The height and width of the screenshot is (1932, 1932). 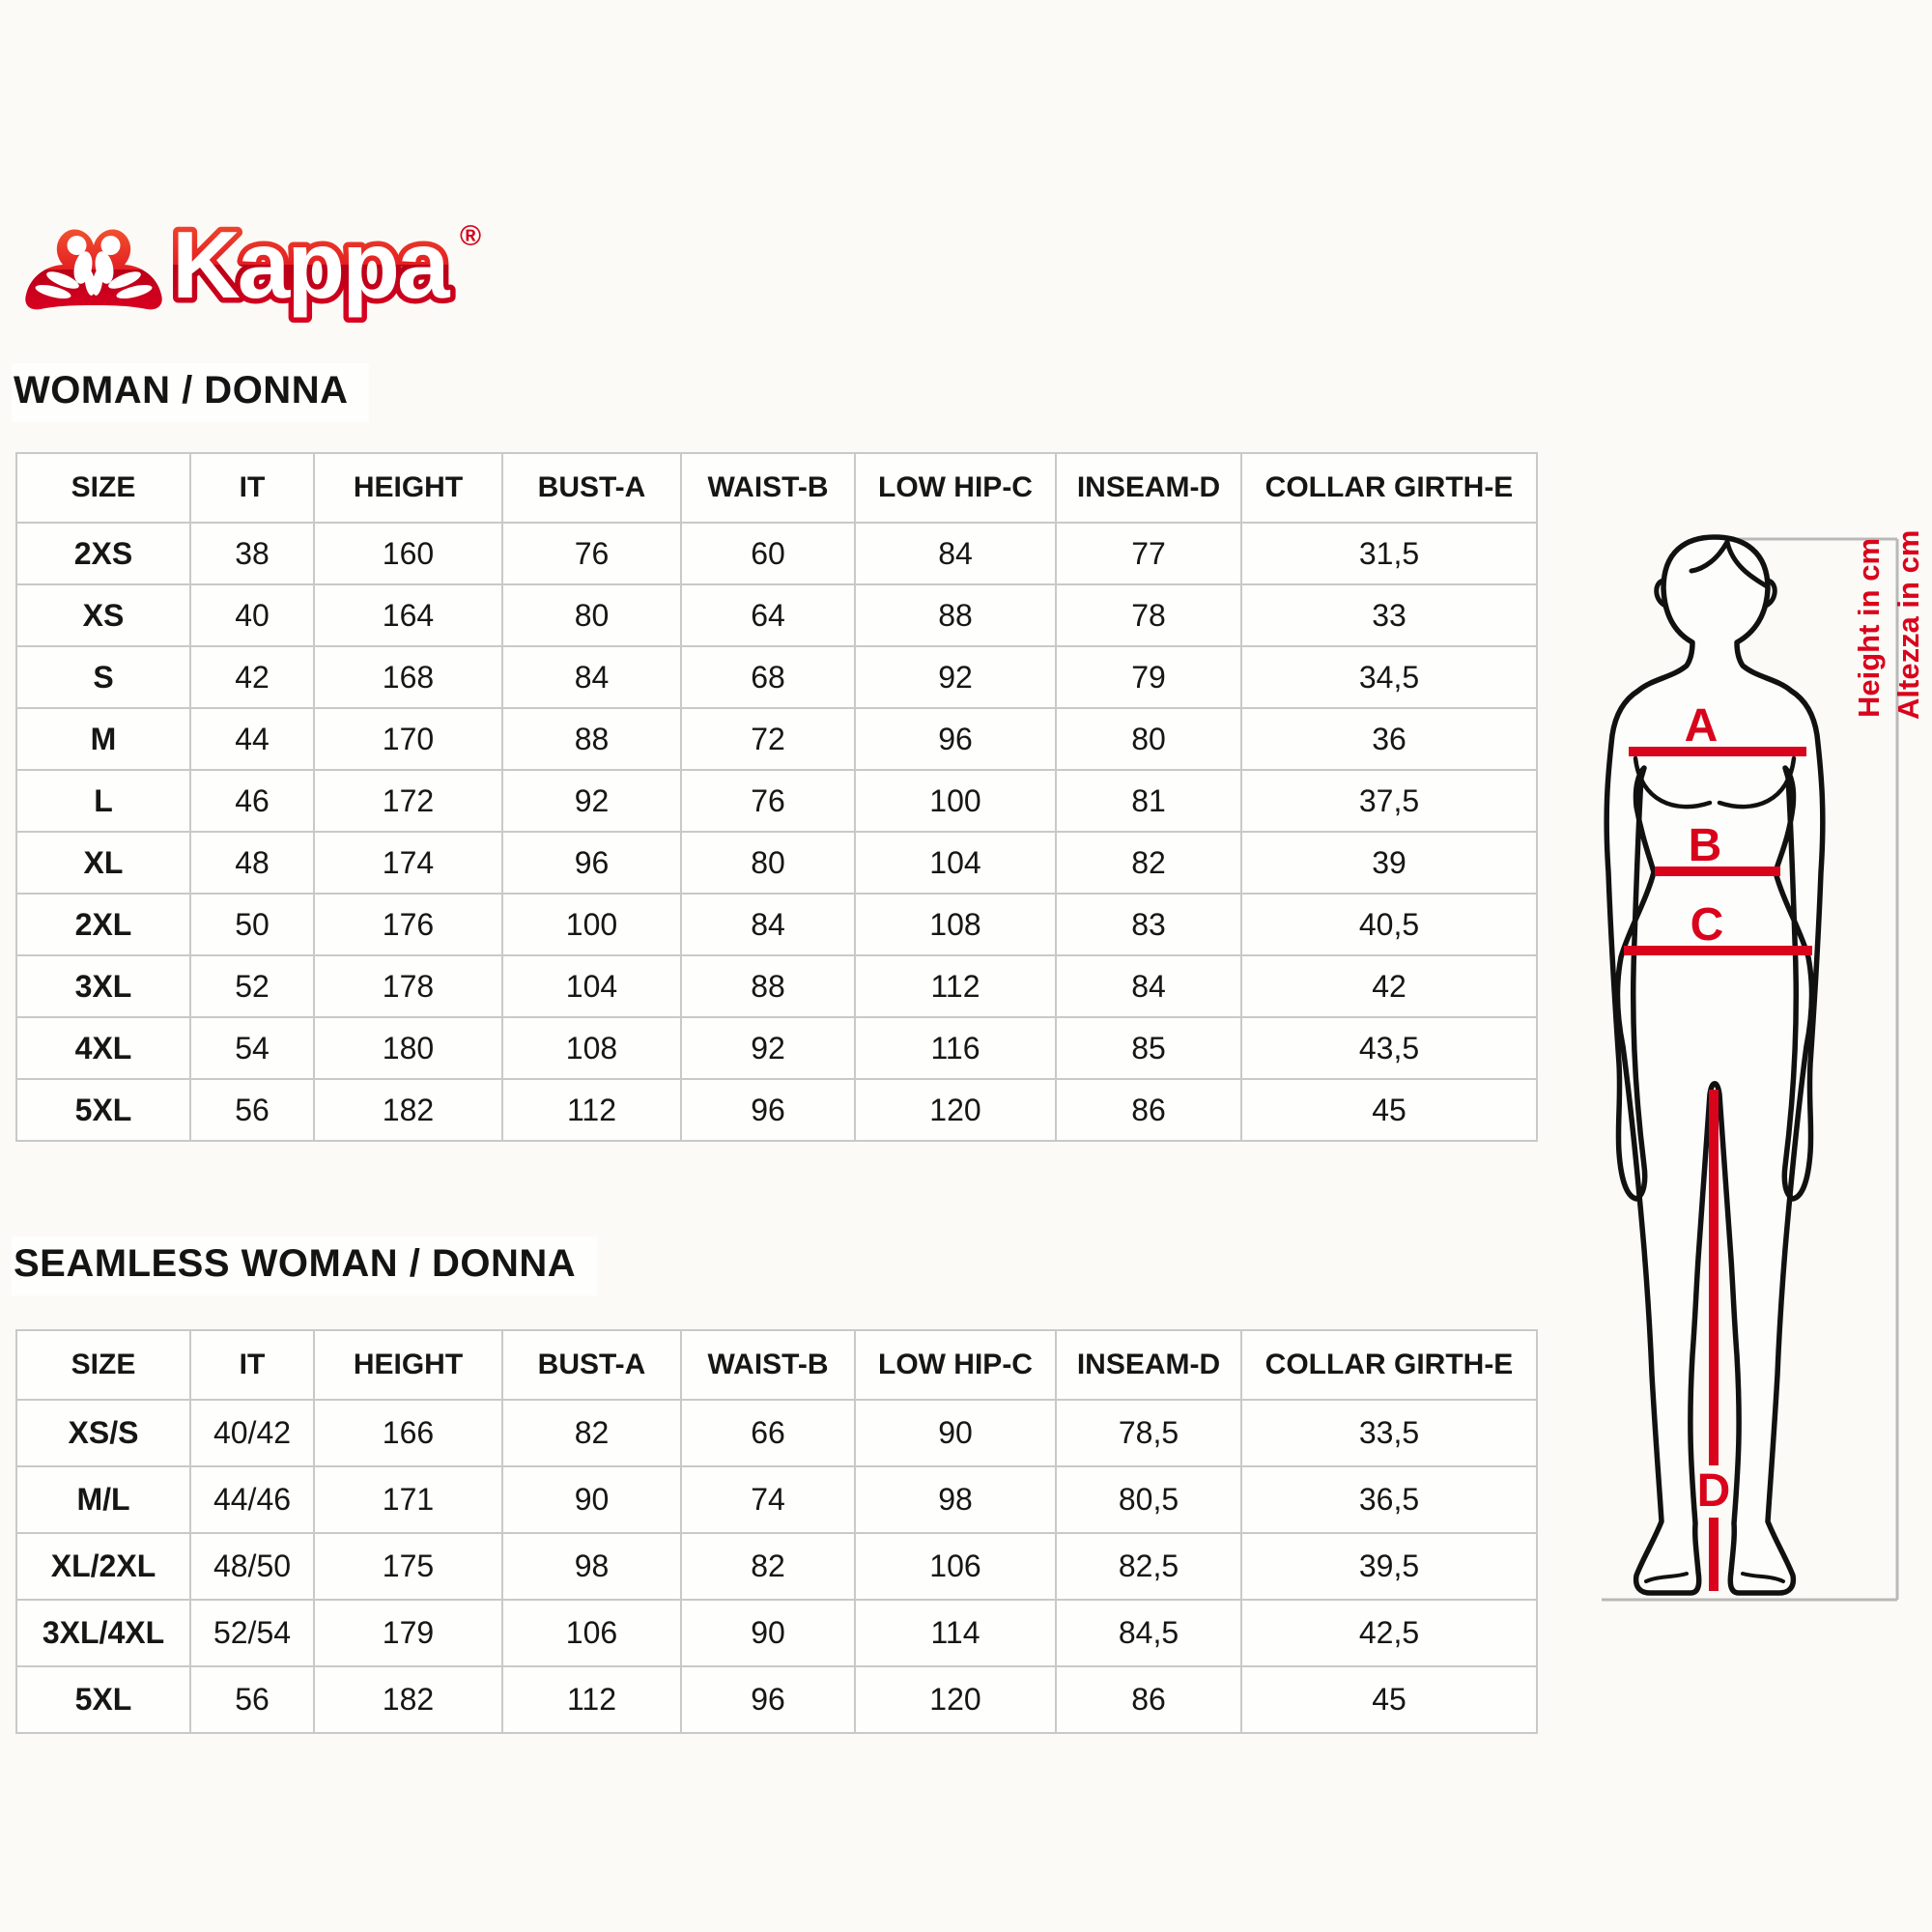 What do you see at coordinates (1389, 615) in the screenshot?
I see `value-cell: 33` at bounding box center [1389, 615].